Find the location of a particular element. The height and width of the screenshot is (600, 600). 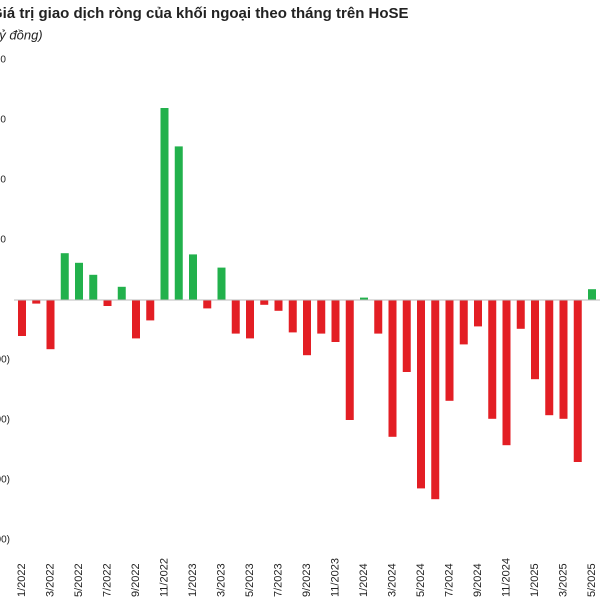

x-tick-label: 7/2023 is located at coordinates (278, 580).